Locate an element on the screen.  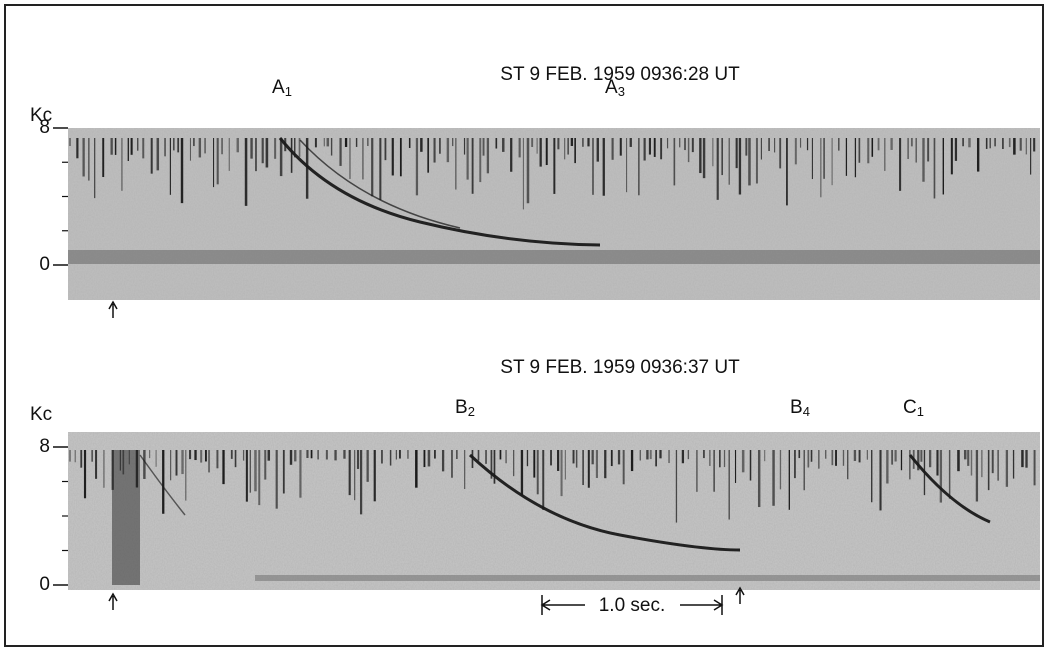
event-letter: C is located at coordinates (910, 407).